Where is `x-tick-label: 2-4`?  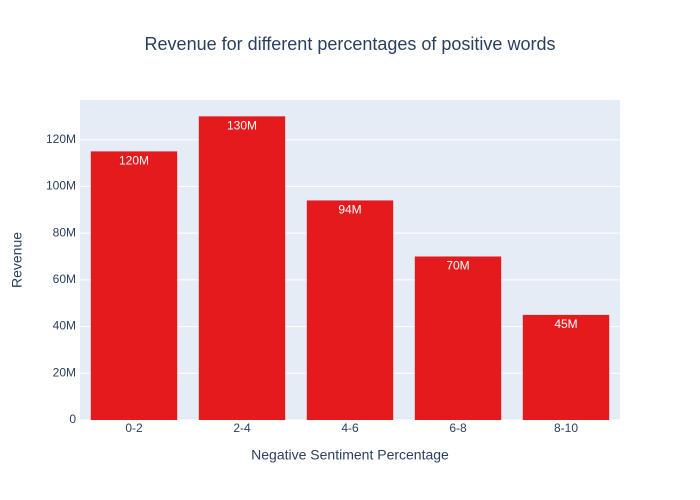
x-tick-label: 2-4 is located at coordinates (242, 428).